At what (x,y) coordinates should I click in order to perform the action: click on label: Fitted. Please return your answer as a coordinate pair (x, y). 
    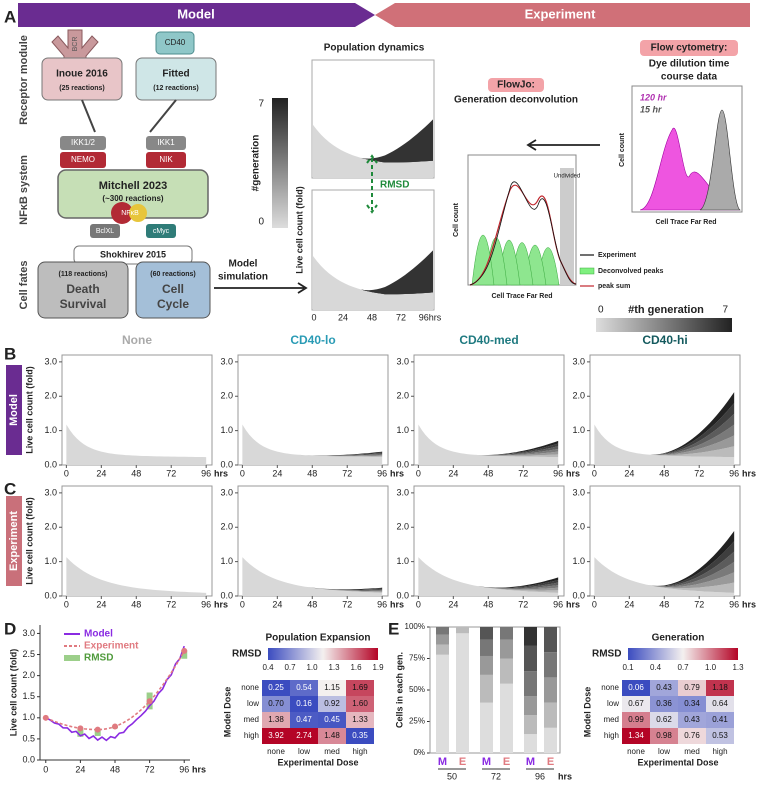
    Looking at the image, I should click on (175, 74).